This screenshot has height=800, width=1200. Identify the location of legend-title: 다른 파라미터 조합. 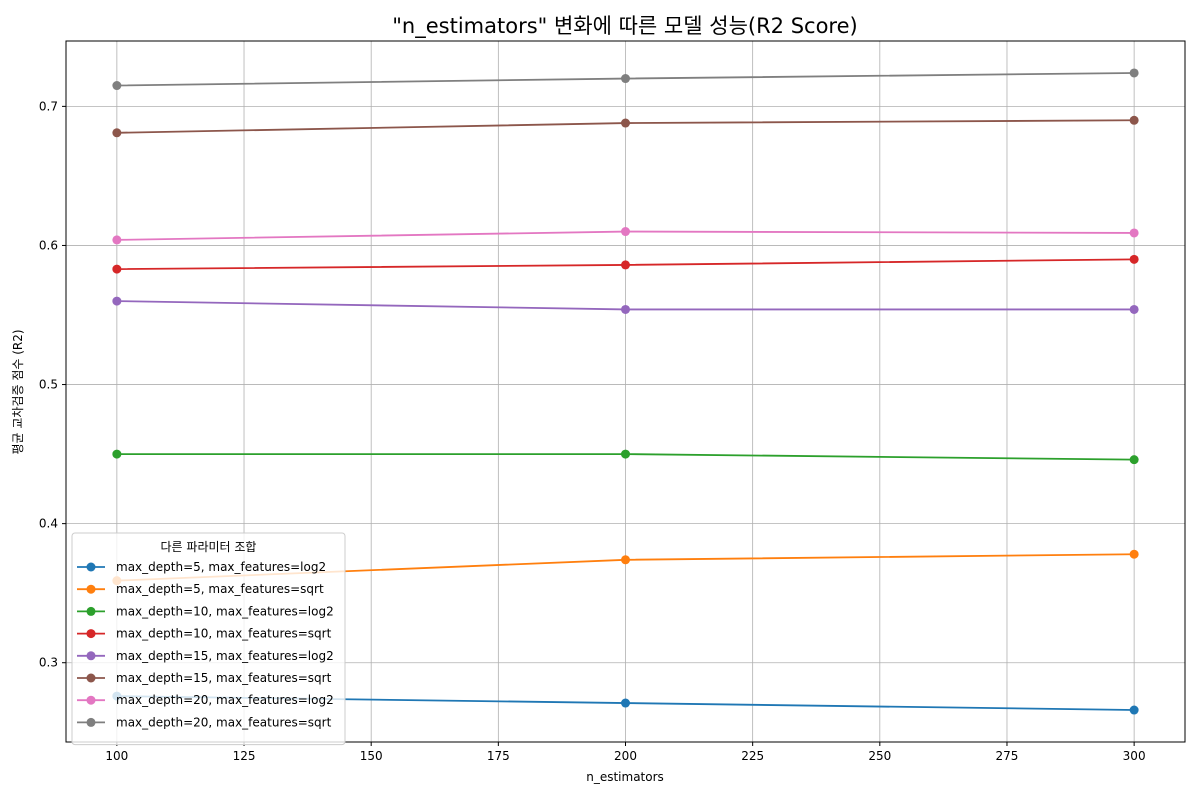
(209, 547).